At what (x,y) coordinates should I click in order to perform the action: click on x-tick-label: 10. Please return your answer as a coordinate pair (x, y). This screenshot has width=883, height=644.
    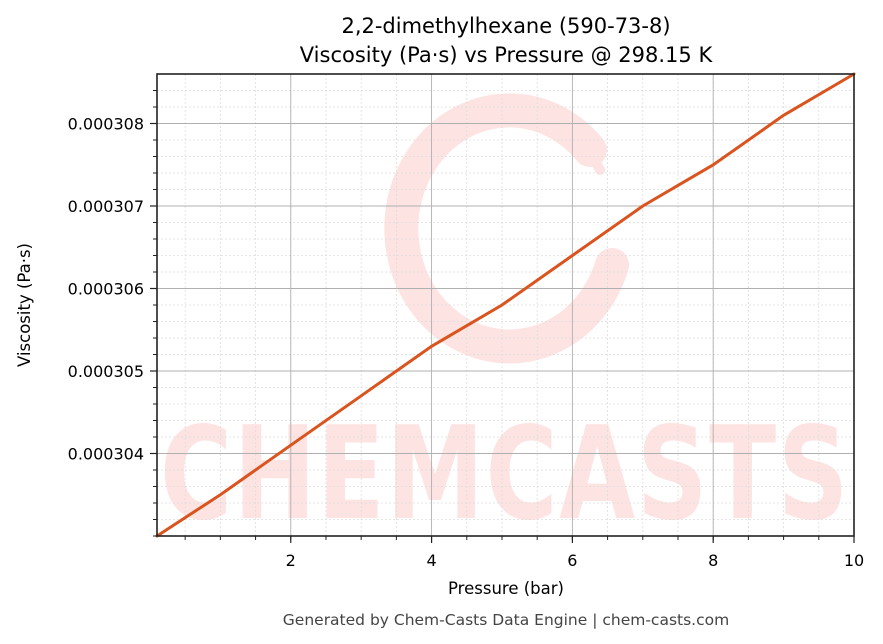
    Looking at the image, I should click on (854, 560).